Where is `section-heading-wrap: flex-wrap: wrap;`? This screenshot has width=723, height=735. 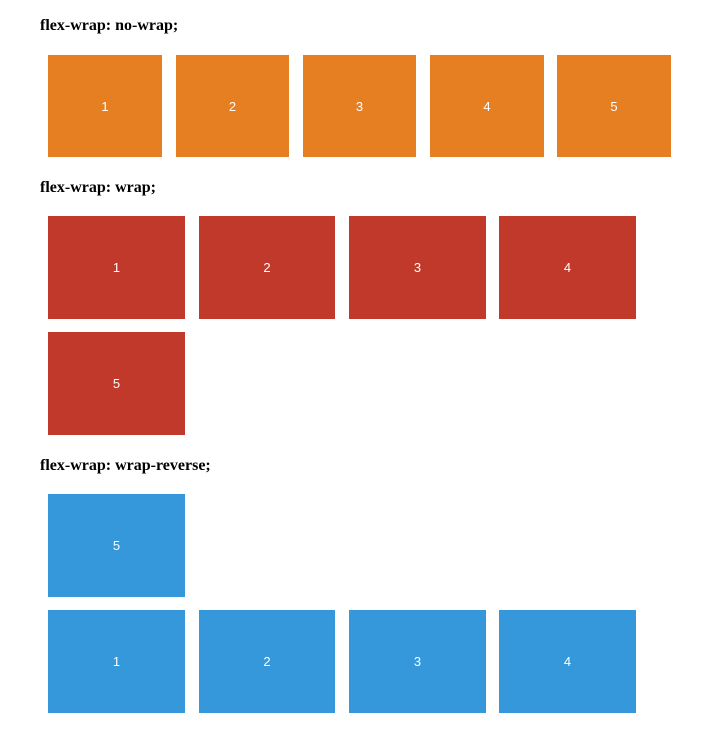 section-heading-wrap: flex-wrap: wrap; is located at coordinates (98, 187).